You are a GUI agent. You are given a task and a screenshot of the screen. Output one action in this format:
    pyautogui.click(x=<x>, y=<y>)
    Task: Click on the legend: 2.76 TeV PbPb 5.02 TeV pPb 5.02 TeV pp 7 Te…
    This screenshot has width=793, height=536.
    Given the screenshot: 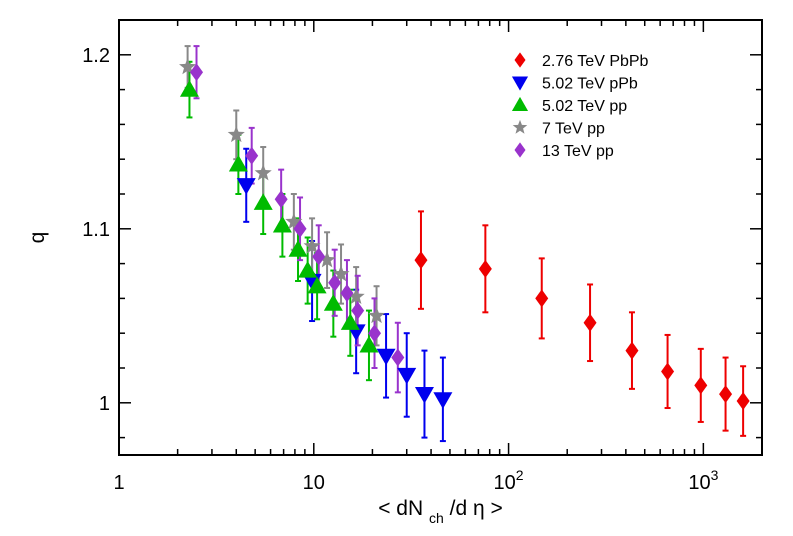 What is the action you would take?
    pyautogui.click(x=580, y=106)
    